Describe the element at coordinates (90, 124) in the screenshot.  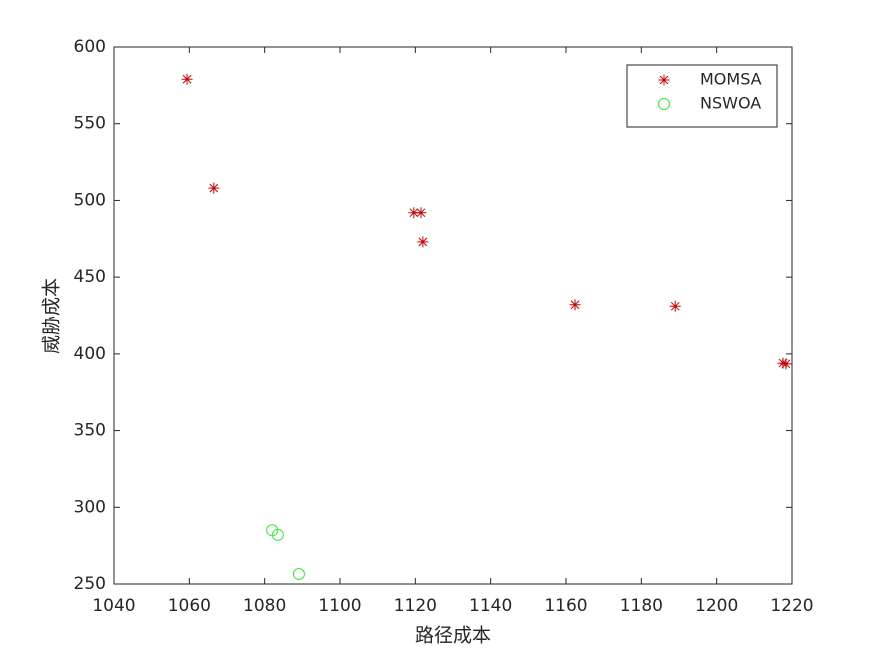
I see `y-tick-label: 550` at that location.